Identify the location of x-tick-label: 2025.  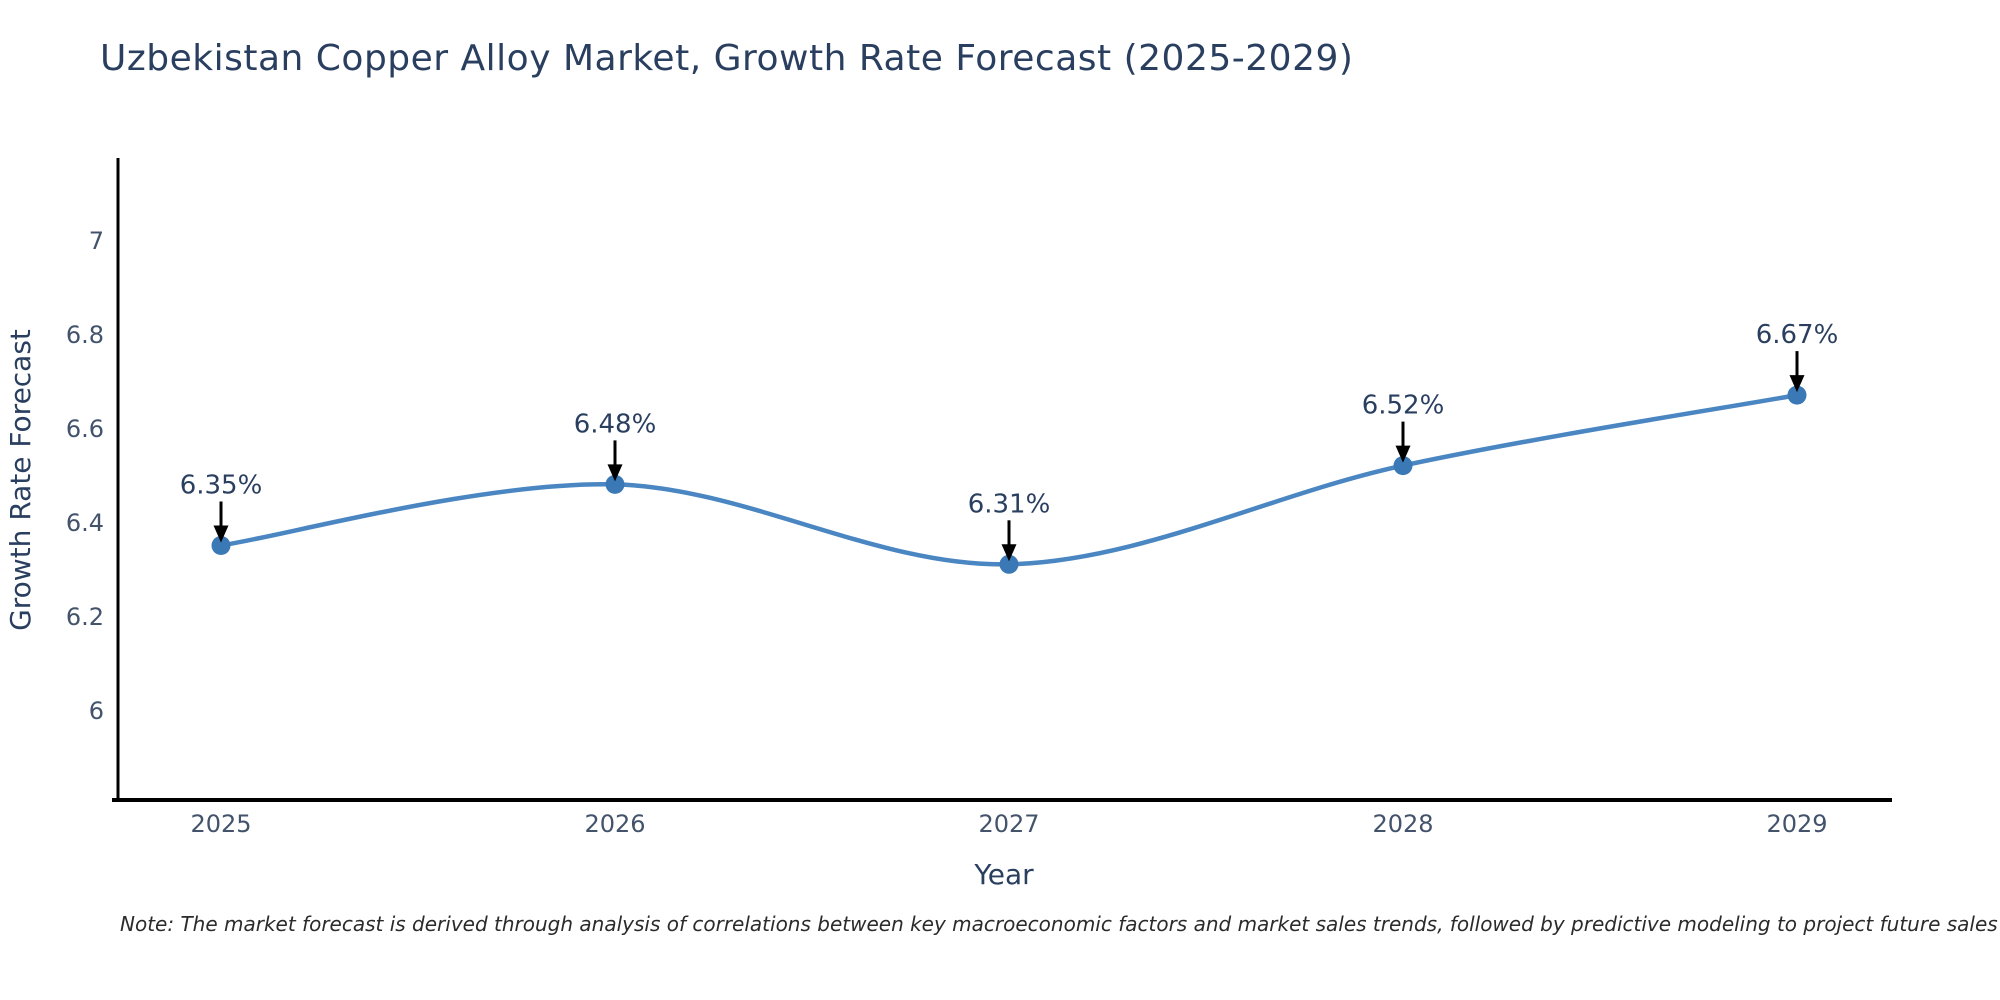
(220, 824).